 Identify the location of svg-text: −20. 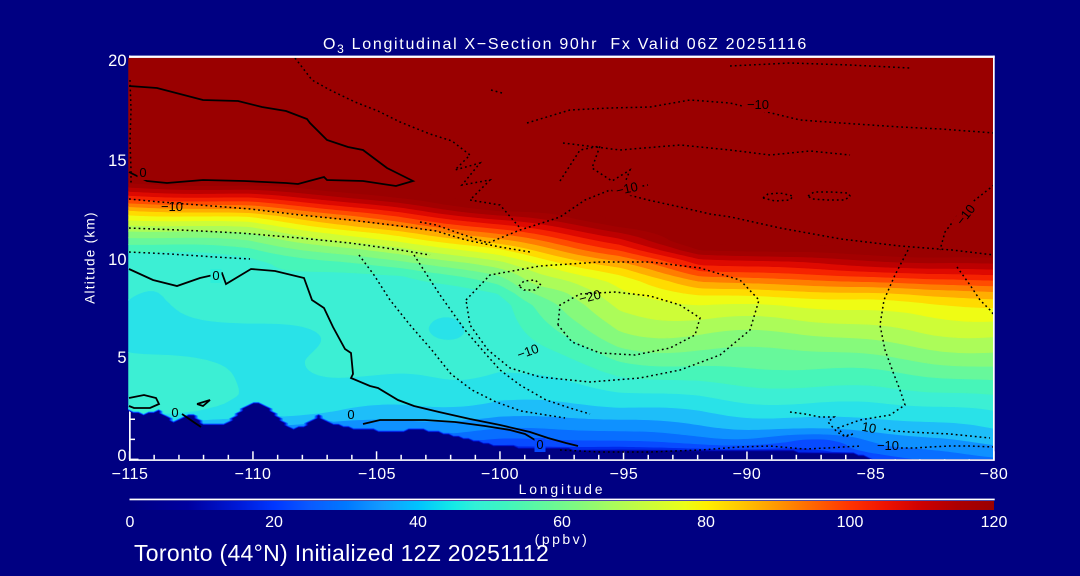
(589, 297).